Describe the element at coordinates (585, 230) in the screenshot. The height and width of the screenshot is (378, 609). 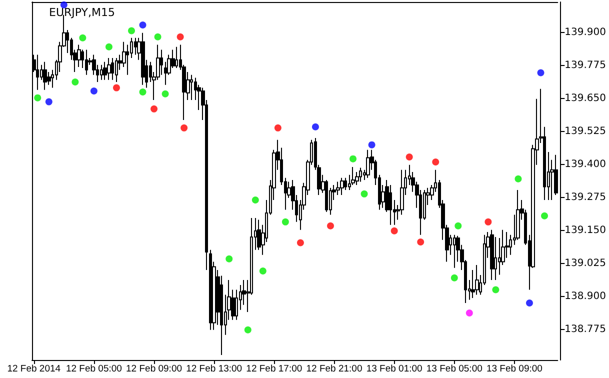
I see `y-tick-label: 139.150` at that location.